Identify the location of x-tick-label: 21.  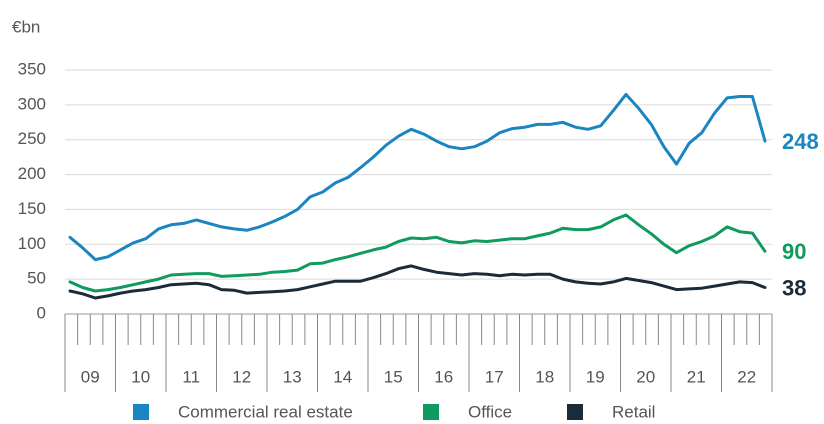
(696, 376).